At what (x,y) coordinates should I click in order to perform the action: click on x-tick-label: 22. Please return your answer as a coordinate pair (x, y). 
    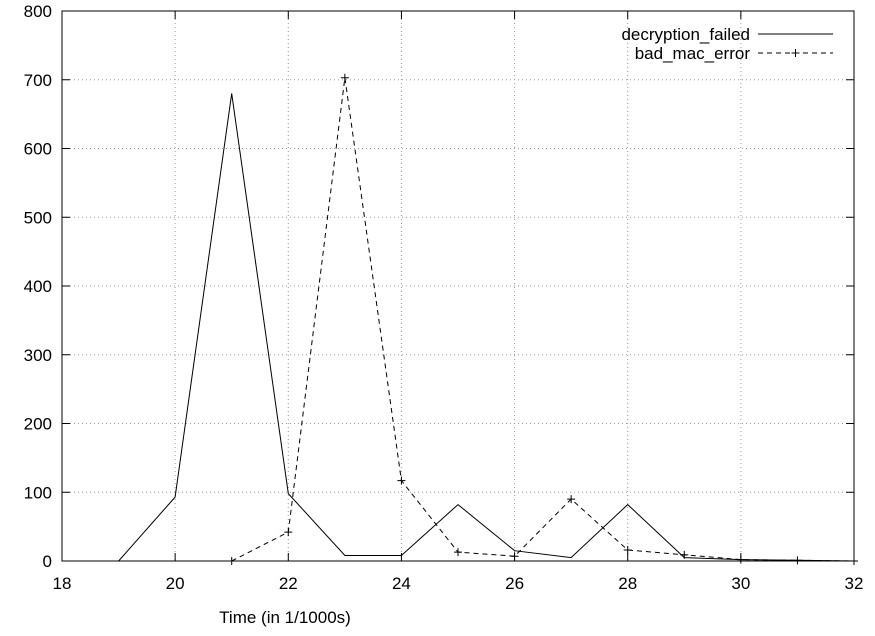
    Looking at the image, I should click on (288, 583).